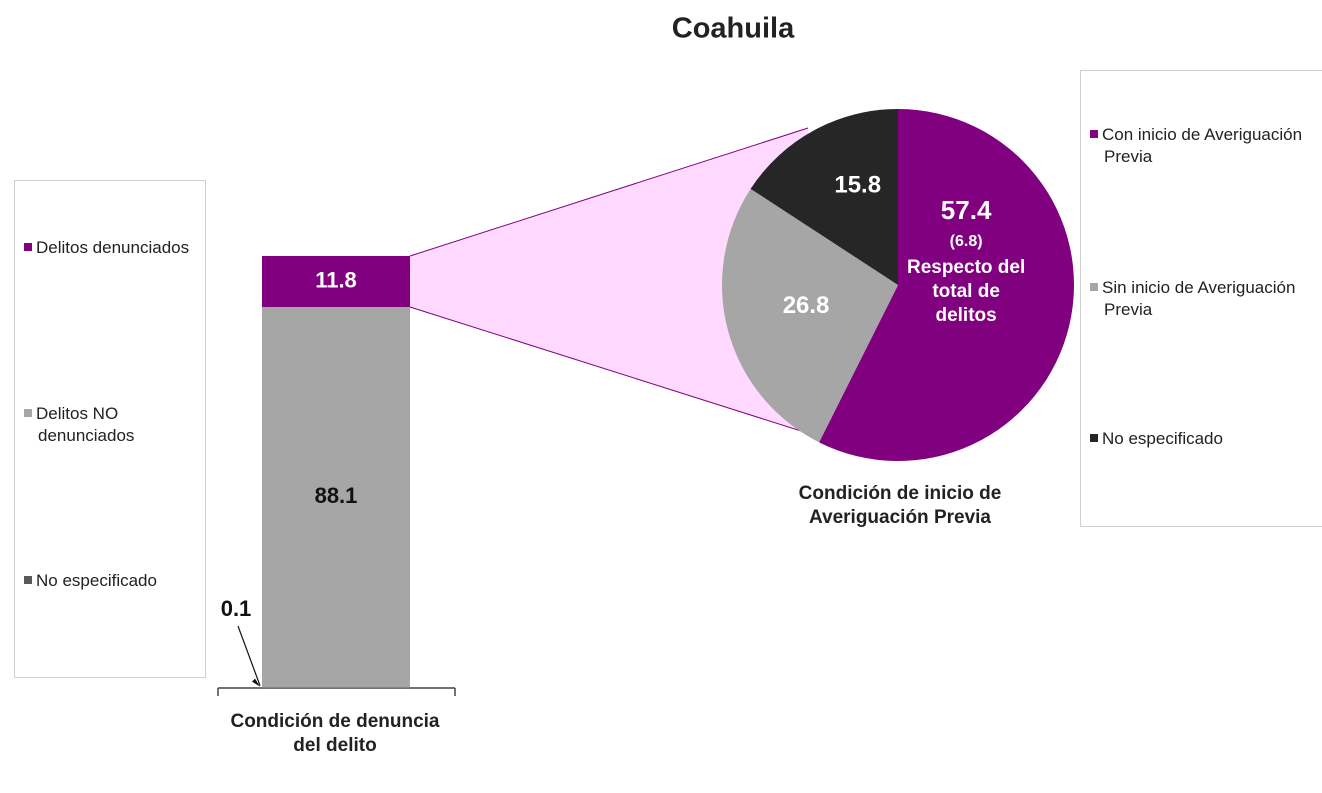 The width and height of the screenshot is (1322, 793). What do you see at coordinates (85, 424) in the screenshot?
I see `legend-label: Delitos NO denunciados` at bounding box center [85, 424].